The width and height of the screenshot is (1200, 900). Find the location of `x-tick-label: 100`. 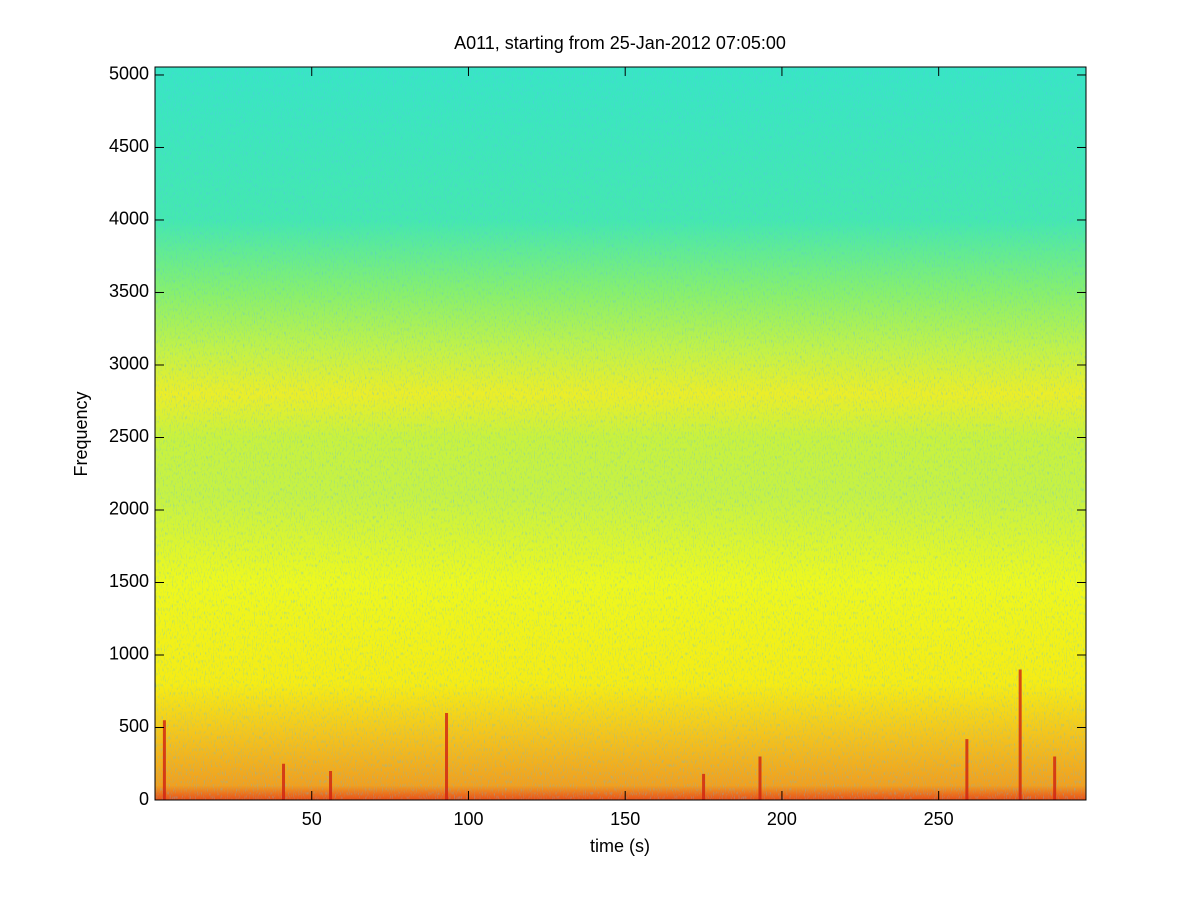

x-tick-label: 100 is located at coordinates (468, 819).